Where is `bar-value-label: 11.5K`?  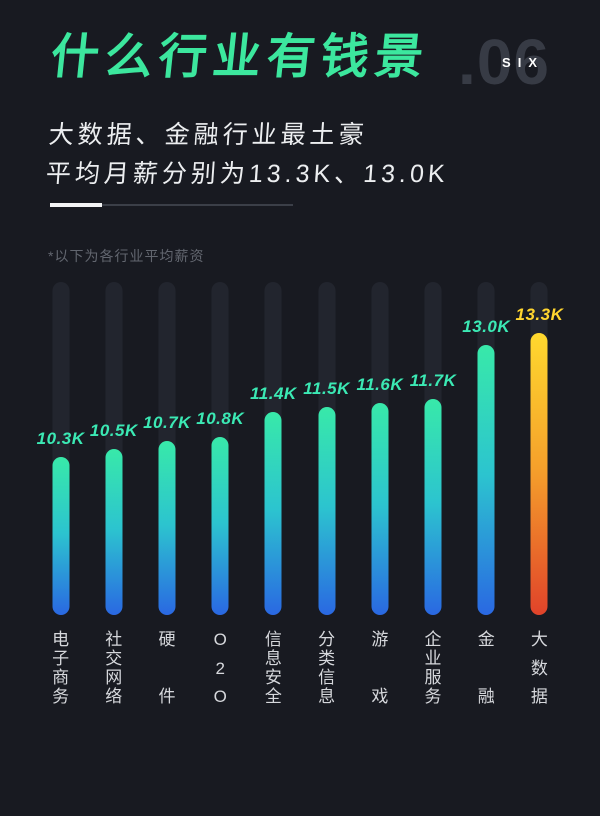 bar-value-label: 11.5K is located at coordinates (326, 388).